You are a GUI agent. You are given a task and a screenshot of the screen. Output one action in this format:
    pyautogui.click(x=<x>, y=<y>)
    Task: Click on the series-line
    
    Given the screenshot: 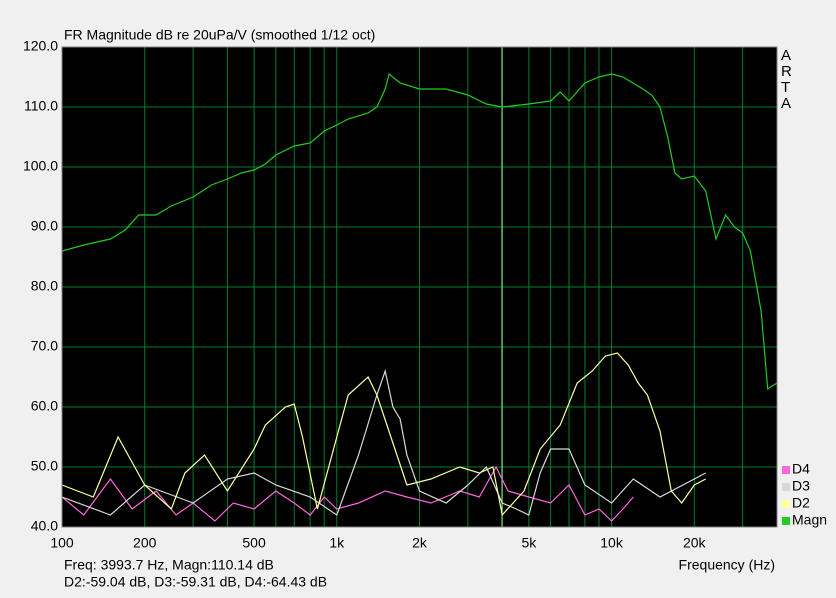 What is the action you would take?
    pyautogui.click(x=348, y=493)
    